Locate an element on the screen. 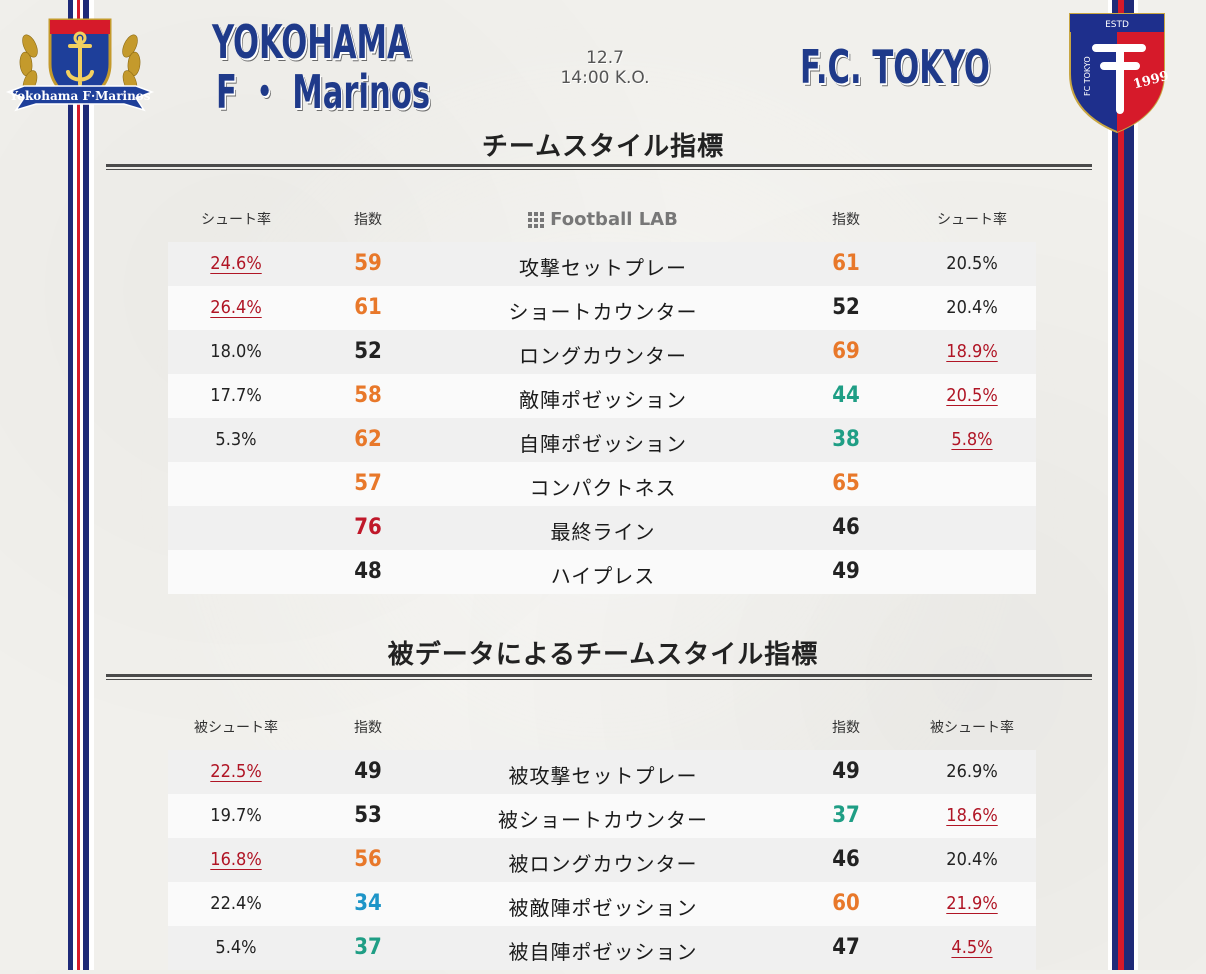 This screenshot has height=974, width=1206. indicator-label: 敵陣ポゼッション is located at coordinates (603, 400).